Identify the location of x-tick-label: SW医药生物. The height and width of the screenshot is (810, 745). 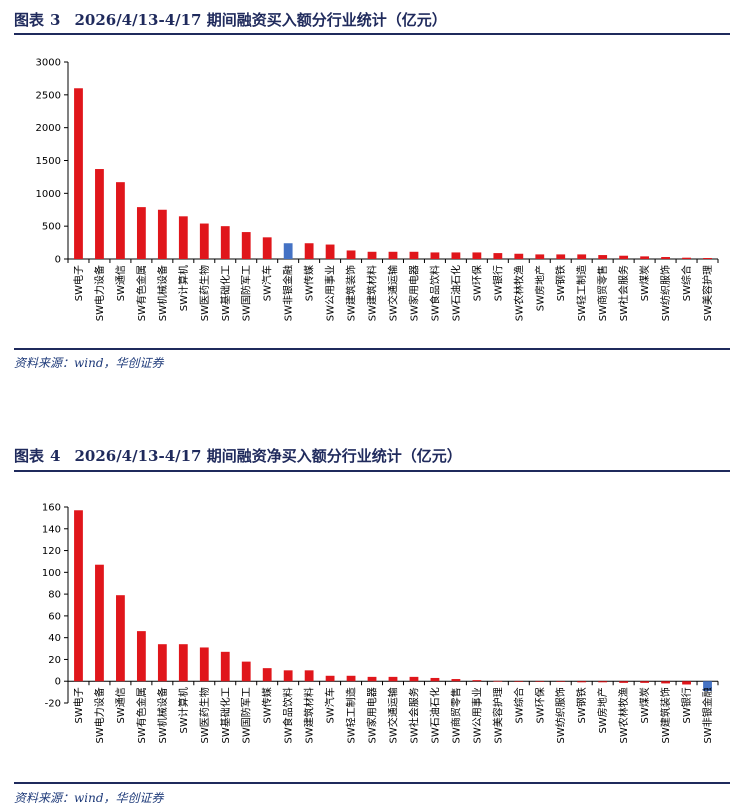
(204, 293).